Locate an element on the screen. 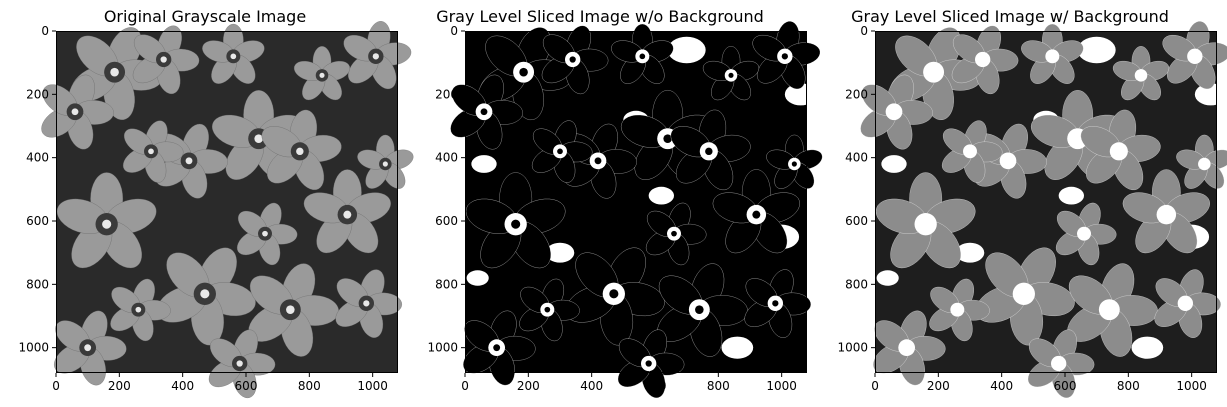  panel-title: Original Grayscale Image is located at coordinates (205, 16).